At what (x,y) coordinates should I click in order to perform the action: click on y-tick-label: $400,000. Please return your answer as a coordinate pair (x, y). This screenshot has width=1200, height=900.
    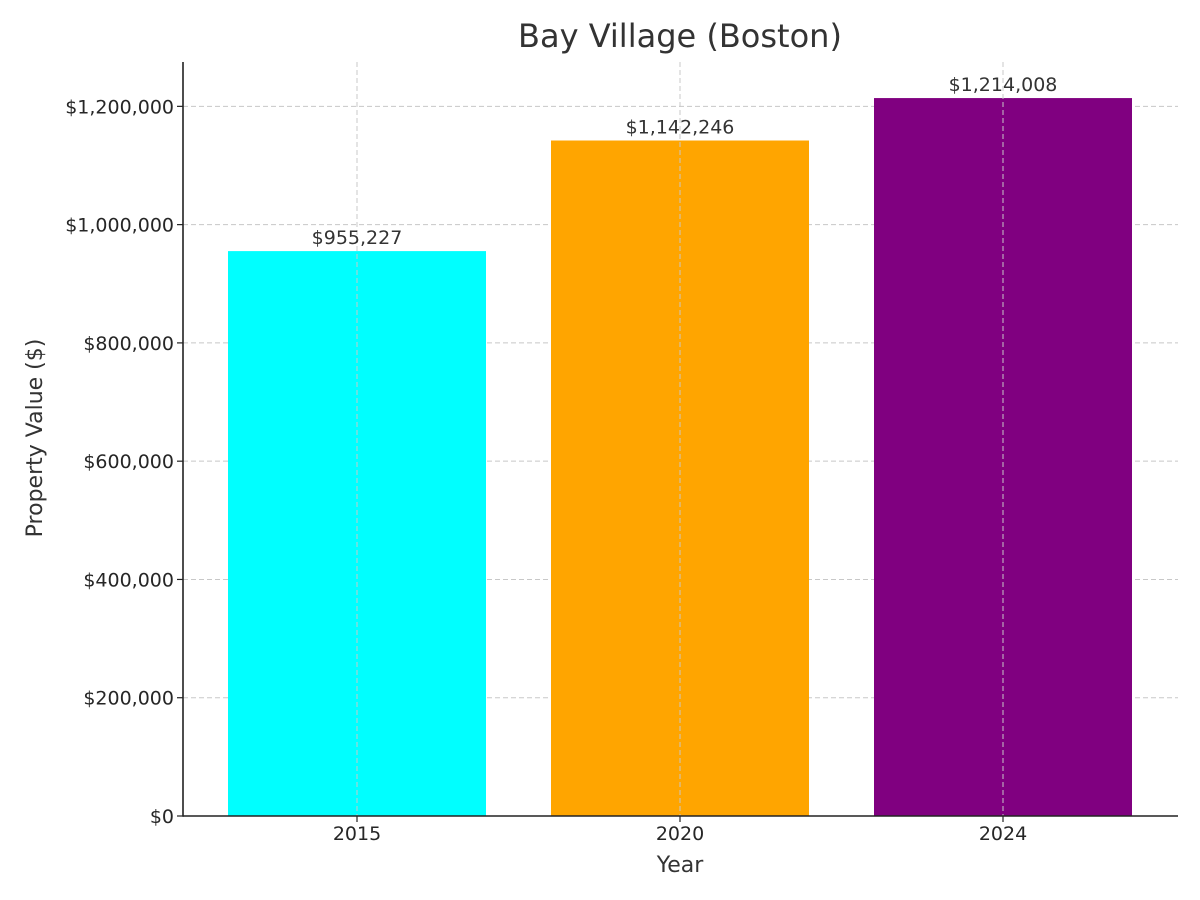
    Looking at the image, I should click on (128, 580).